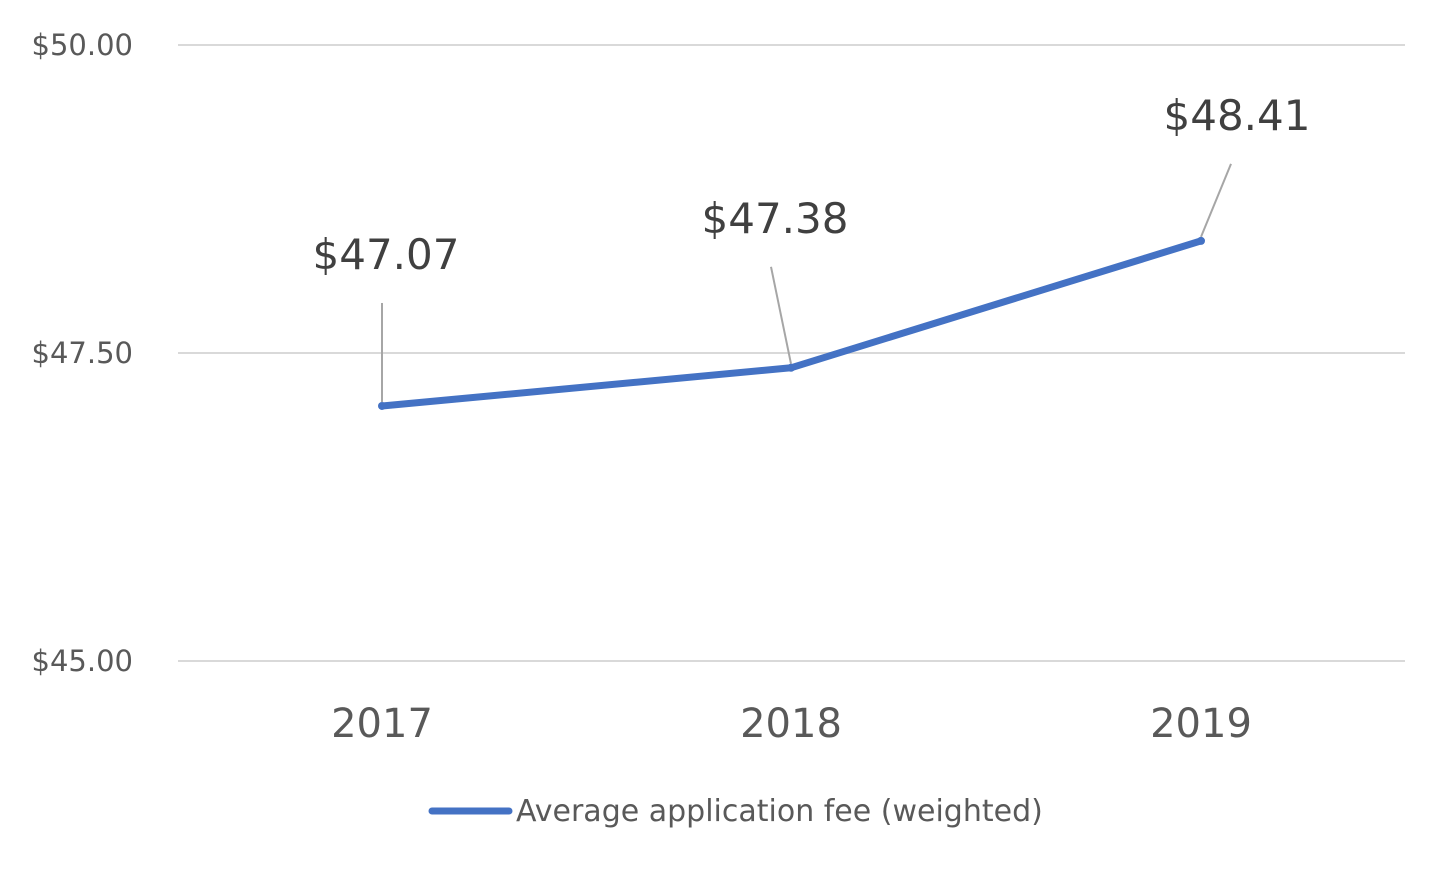 This screenshot has width=1456, height=877. What do you see at coordinates (386, 254) in the screenshot?
I see `data-label: $47.07` at bounding box center [386, 254].